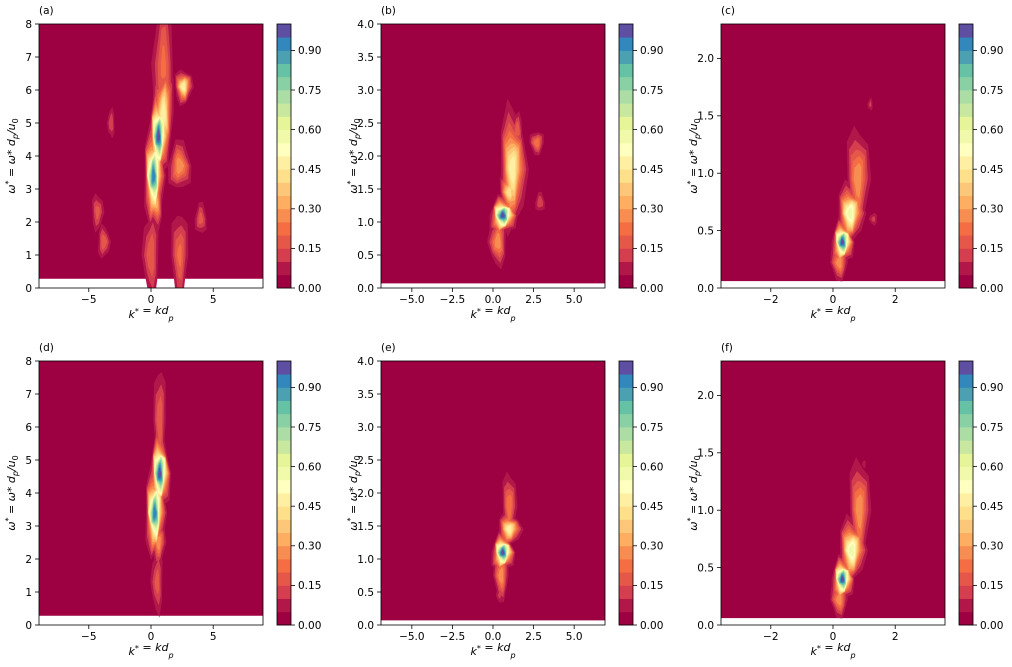  I want to click on panel-label: (a), so click(46, 11).